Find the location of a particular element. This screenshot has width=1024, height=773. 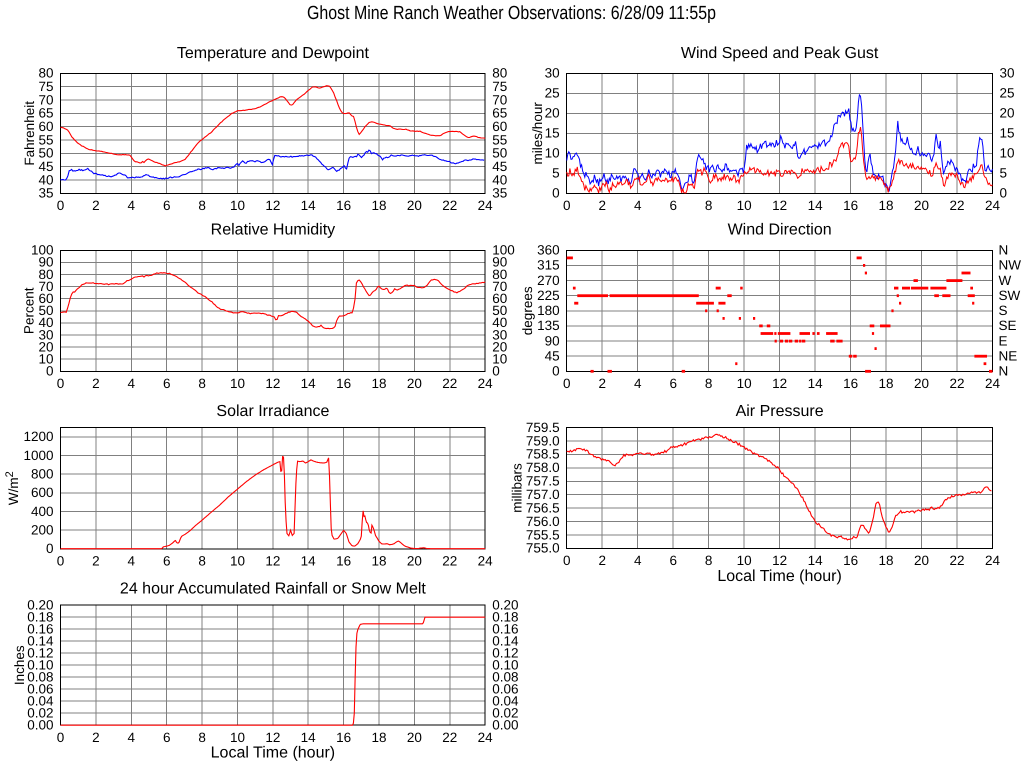

svg-text: 55 is located at coordinates (45, 139).